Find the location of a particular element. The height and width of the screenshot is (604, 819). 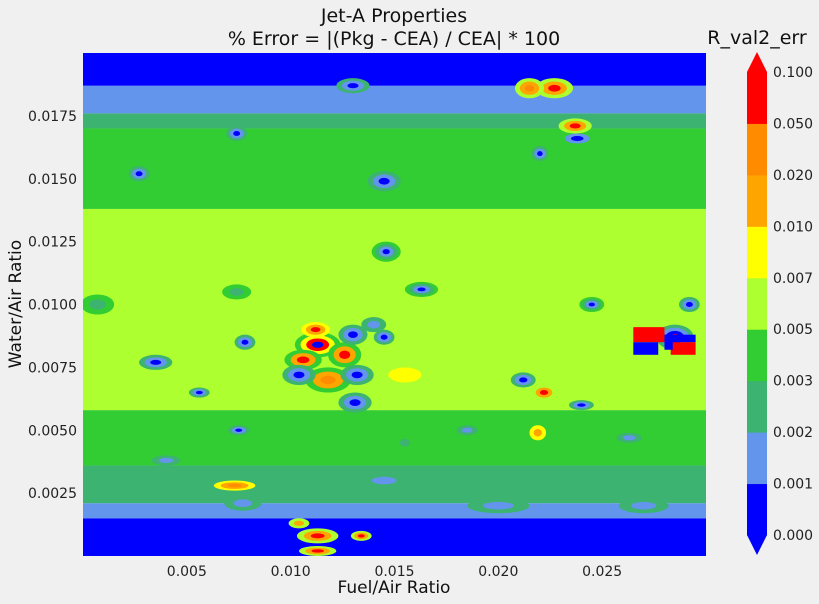

colorbar-extend-max is located at coordinates (757, 62).